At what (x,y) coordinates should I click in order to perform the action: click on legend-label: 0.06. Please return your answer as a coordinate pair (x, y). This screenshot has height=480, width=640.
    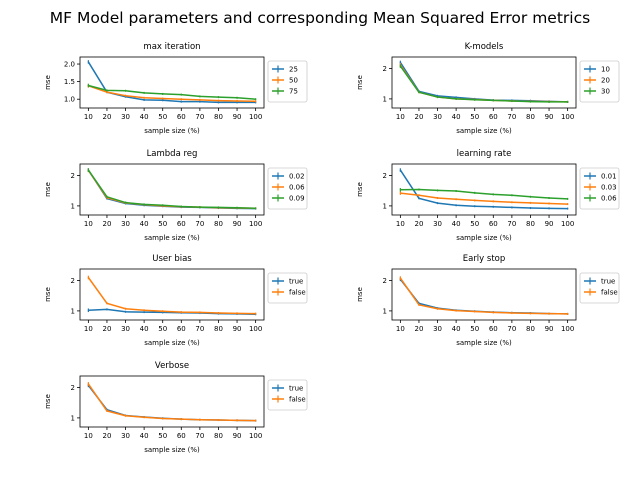
    Looking at the image, I should click on (297, 188).